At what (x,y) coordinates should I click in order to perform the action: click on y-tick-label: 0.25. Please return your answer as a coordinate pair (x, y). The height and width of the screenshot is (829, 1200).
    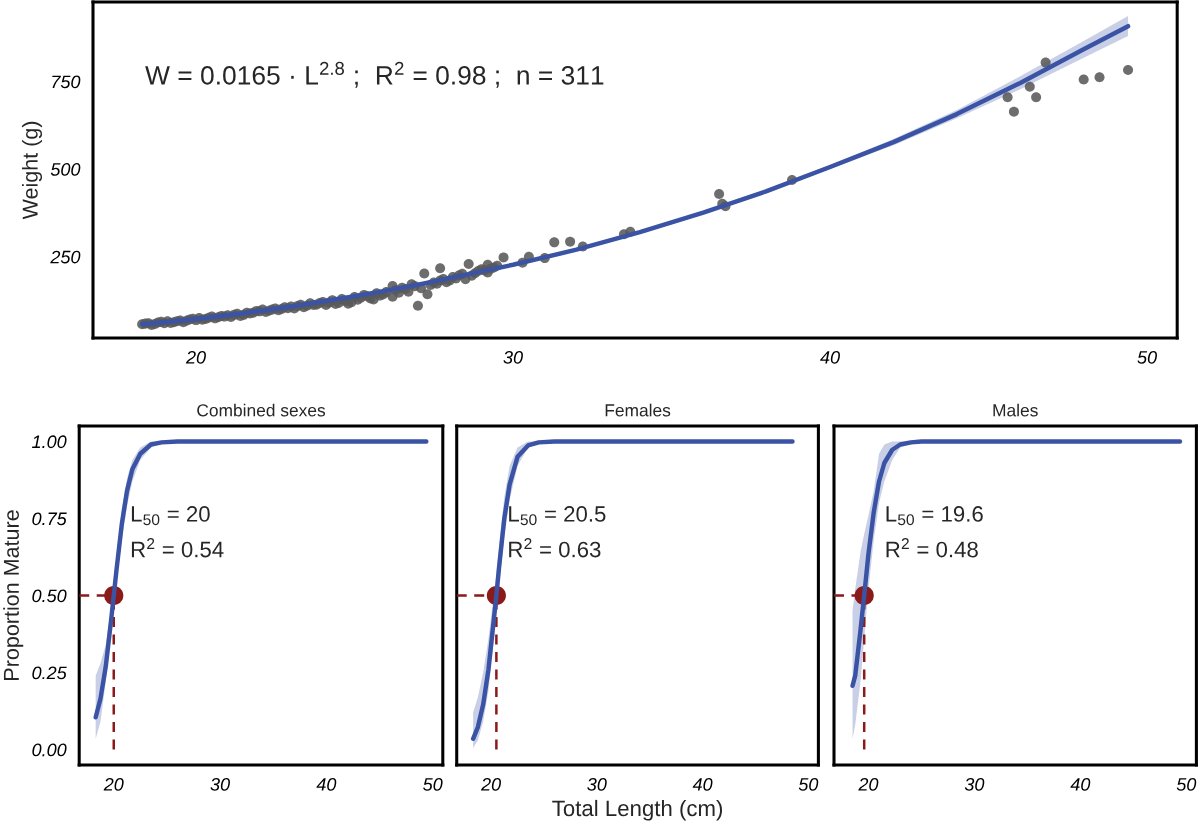
    Looking at the image, I should click on (49, 673).